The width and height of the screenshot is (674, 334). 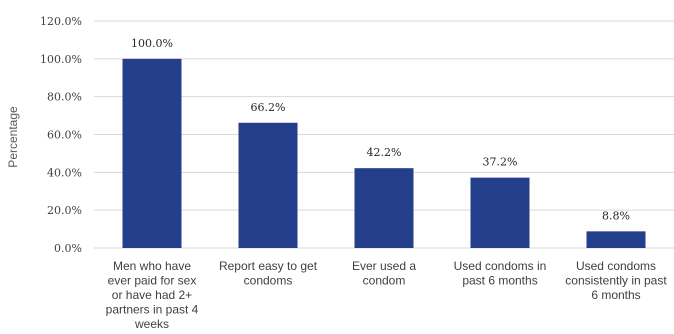 What do you see at coordinates (268, 107) in the screenshot?
I see `data-label: 66.2%` at bounding box center [268, 107].